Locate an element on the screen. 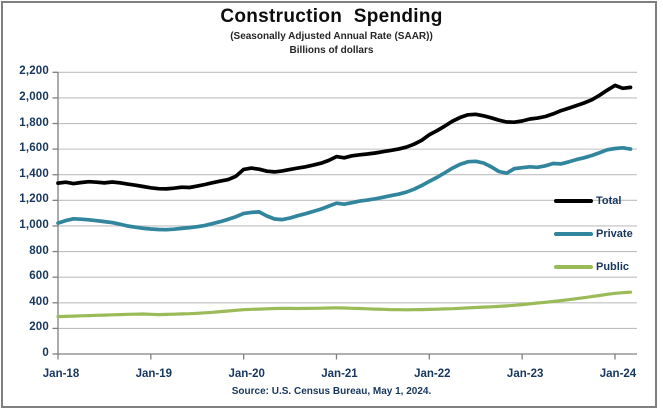 The image size is (663, 416). public-line-swatch is located at coordinates (573, 267).